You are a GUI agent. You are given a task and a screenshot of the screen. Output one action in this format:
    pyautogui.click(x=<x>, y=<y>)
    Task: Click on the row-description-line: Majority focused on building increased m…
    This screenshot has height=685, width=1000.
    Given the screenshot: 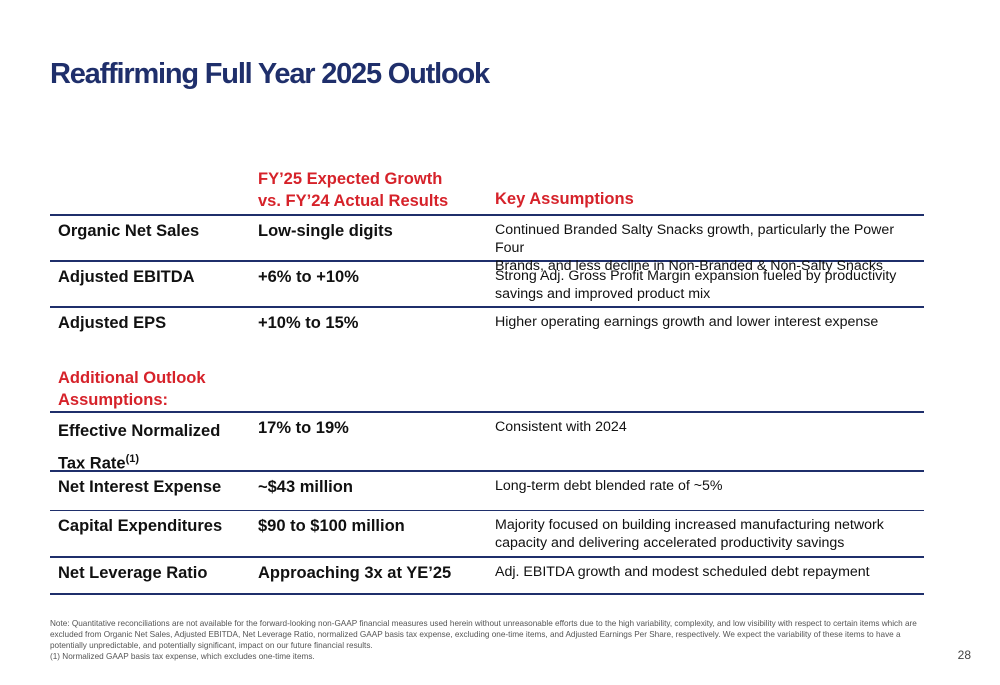 What is the action you would take?
    pyautogui.click(x=689, y=525)
    